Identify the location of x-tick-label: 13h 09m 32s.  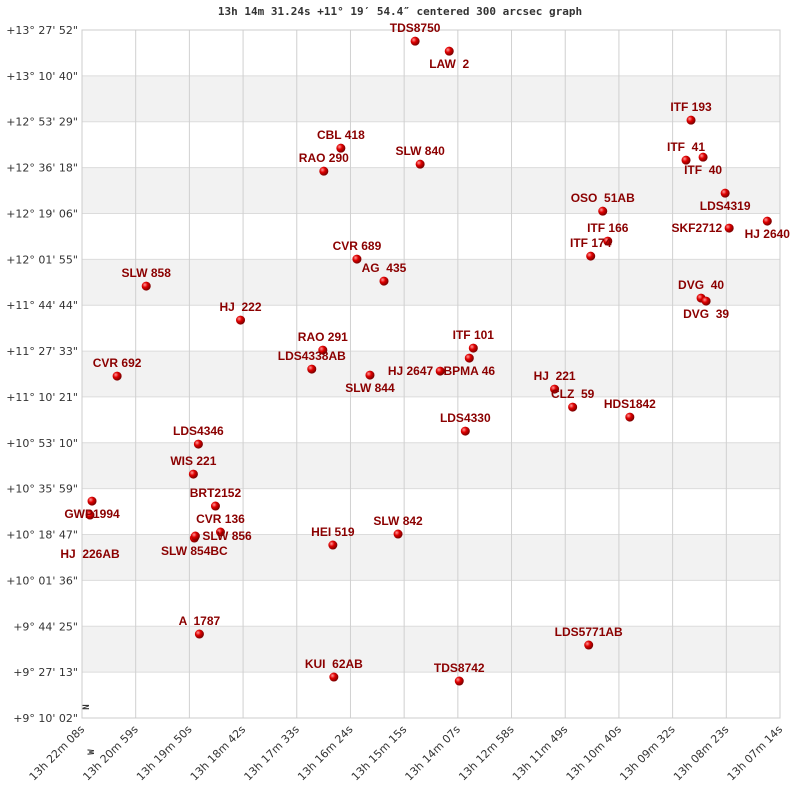
(647, 753).